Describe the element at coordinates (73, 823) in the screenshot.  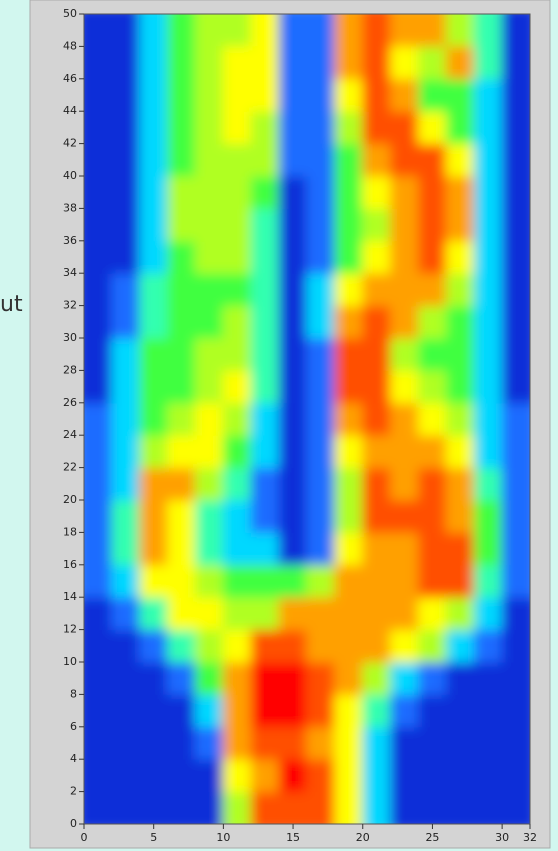
I see `y-tick-label: 0` at that location.